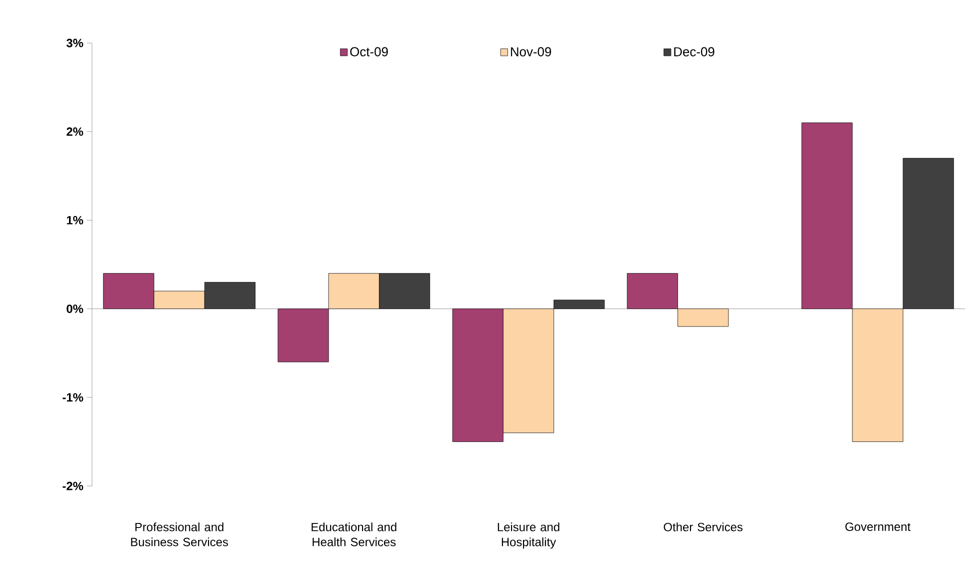 The image size is (965, 586). I want to click on legend-label: Dec-09, so click(694, 51).